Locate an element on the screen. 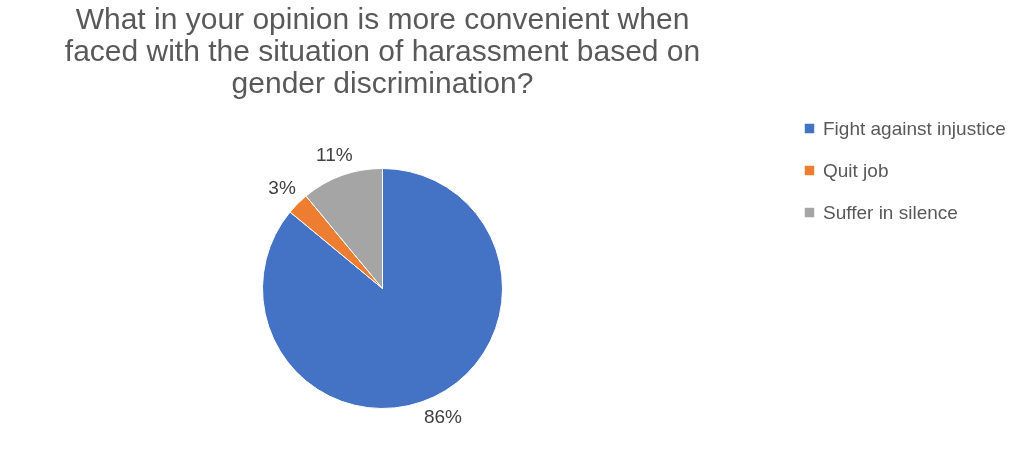  legend-label: Suffer in silence is located at coordinates (890, 212).